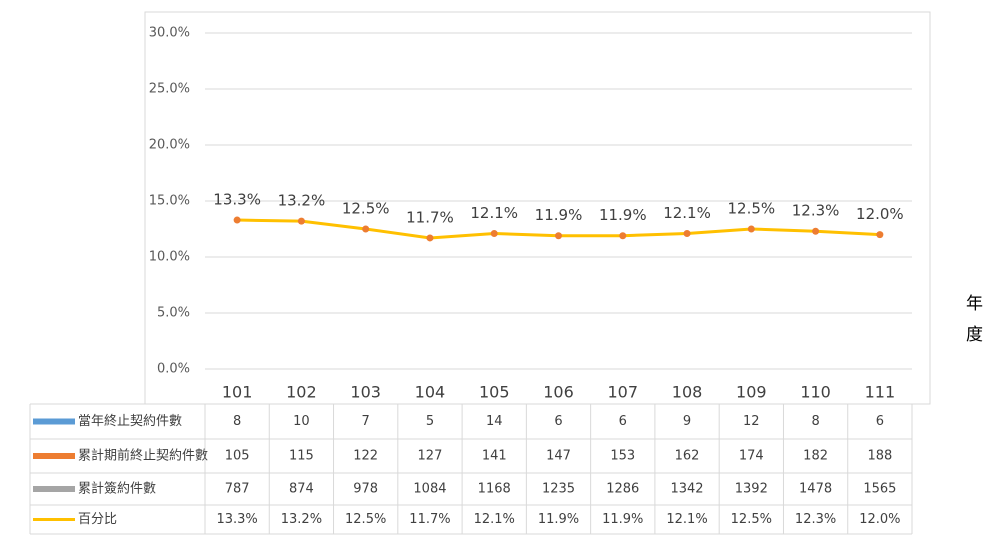 This screenshot has height=535, width=984. I want to click on table-cell: 1168, so click(494, 489).